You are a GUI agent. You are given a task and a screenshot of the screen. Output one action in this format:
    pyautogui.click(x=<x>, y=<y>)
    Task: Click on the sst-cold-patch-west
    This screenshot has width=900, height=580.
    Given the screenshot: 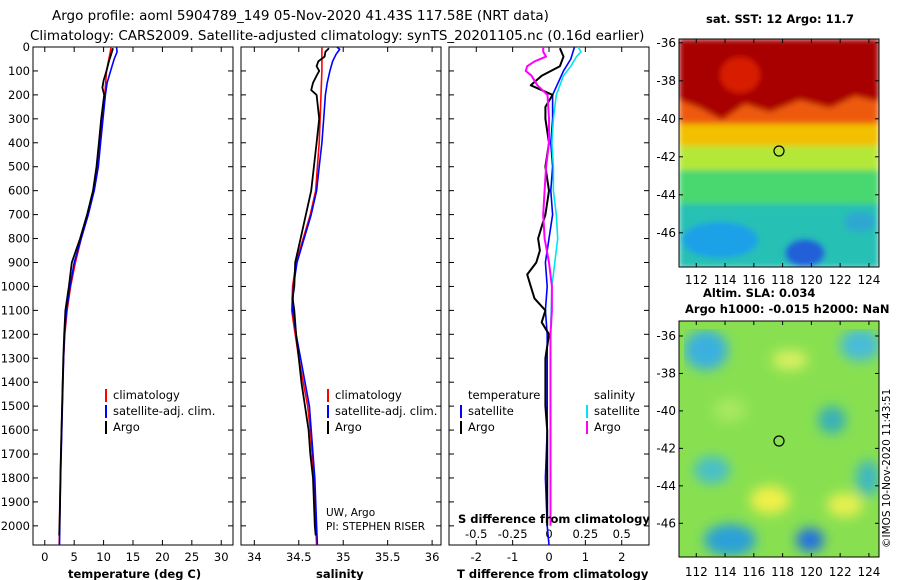 What is the action you would take?
    pyautogui.click(x=720, y=240)
    